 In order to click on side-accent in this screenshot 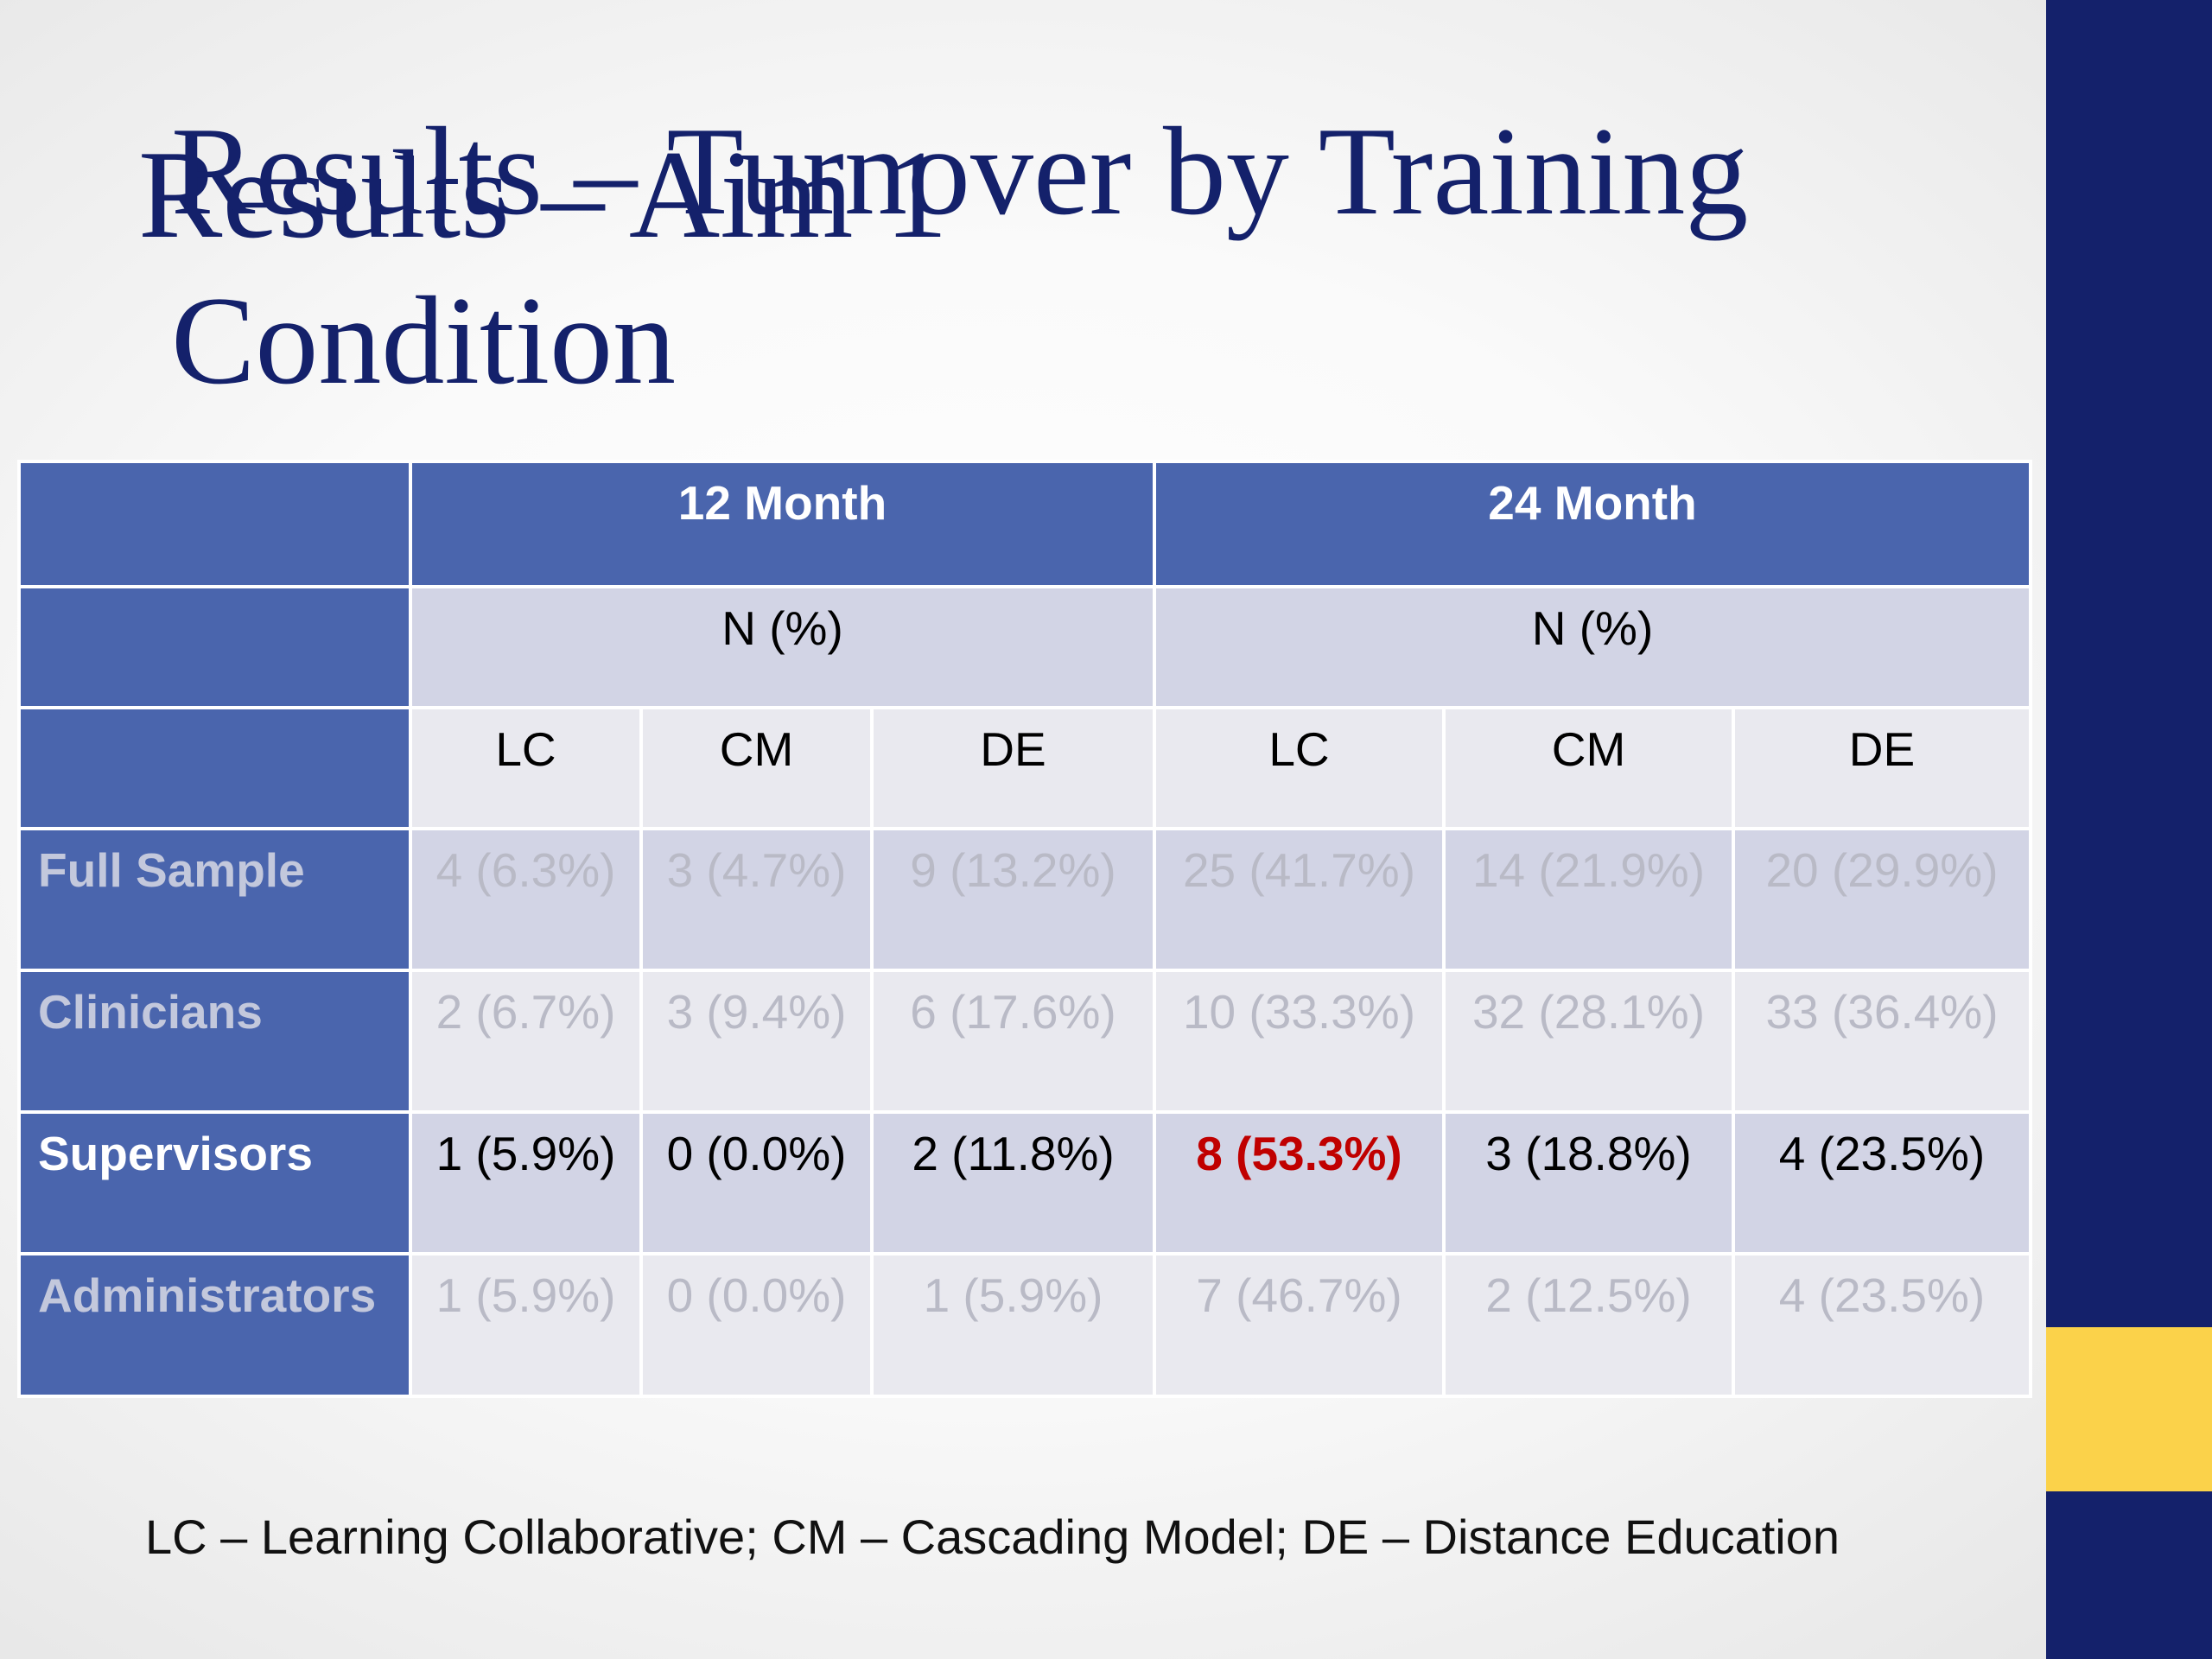, I will do `click(2129, 1409)`.